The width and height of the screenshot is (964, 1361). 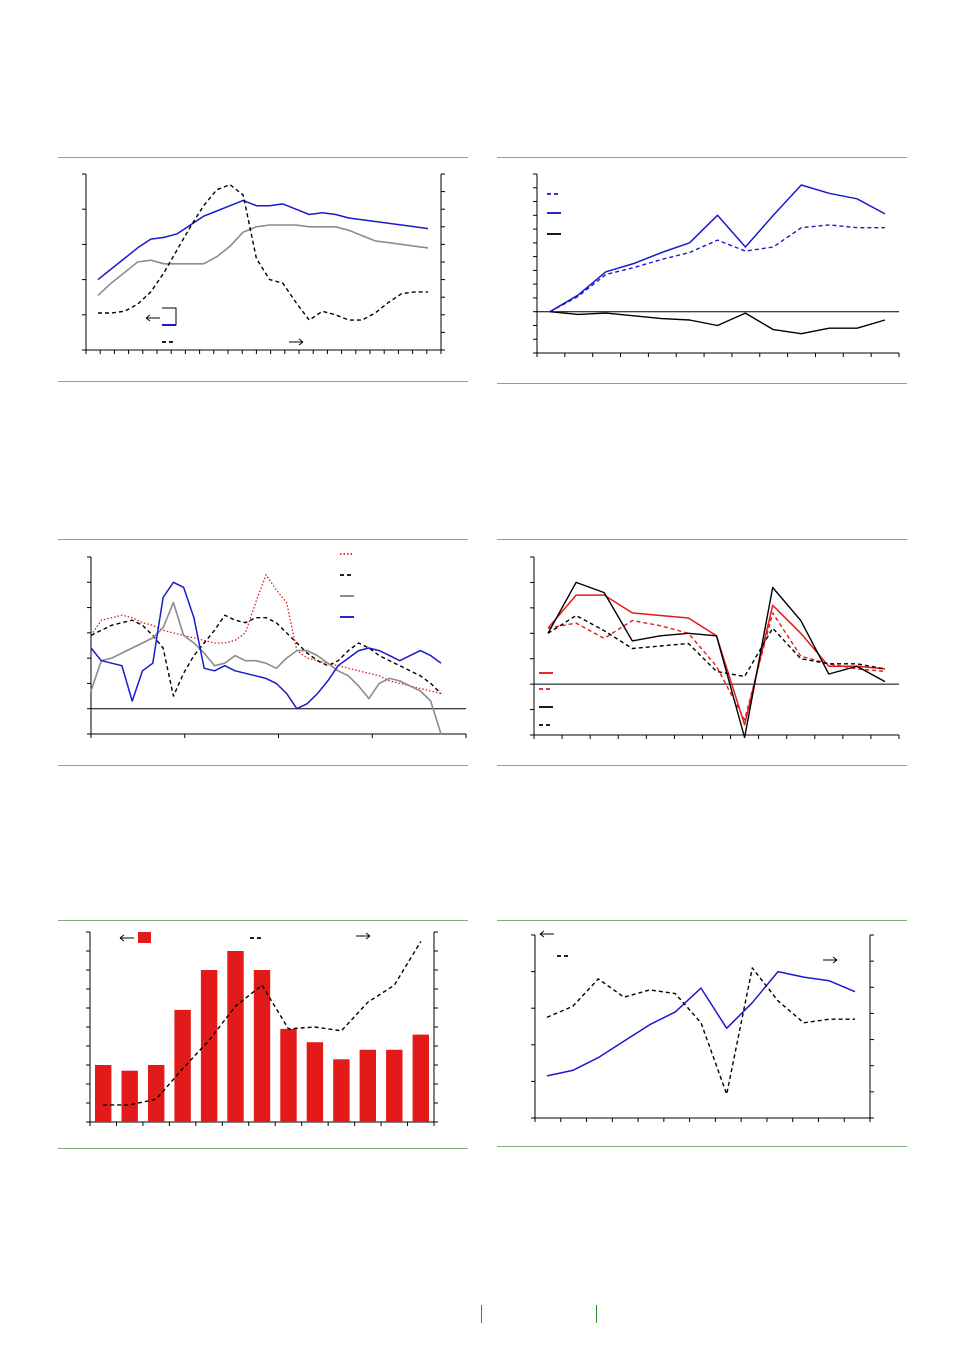 I want to click on chart-6-svg, so click(x=702, y=1026).